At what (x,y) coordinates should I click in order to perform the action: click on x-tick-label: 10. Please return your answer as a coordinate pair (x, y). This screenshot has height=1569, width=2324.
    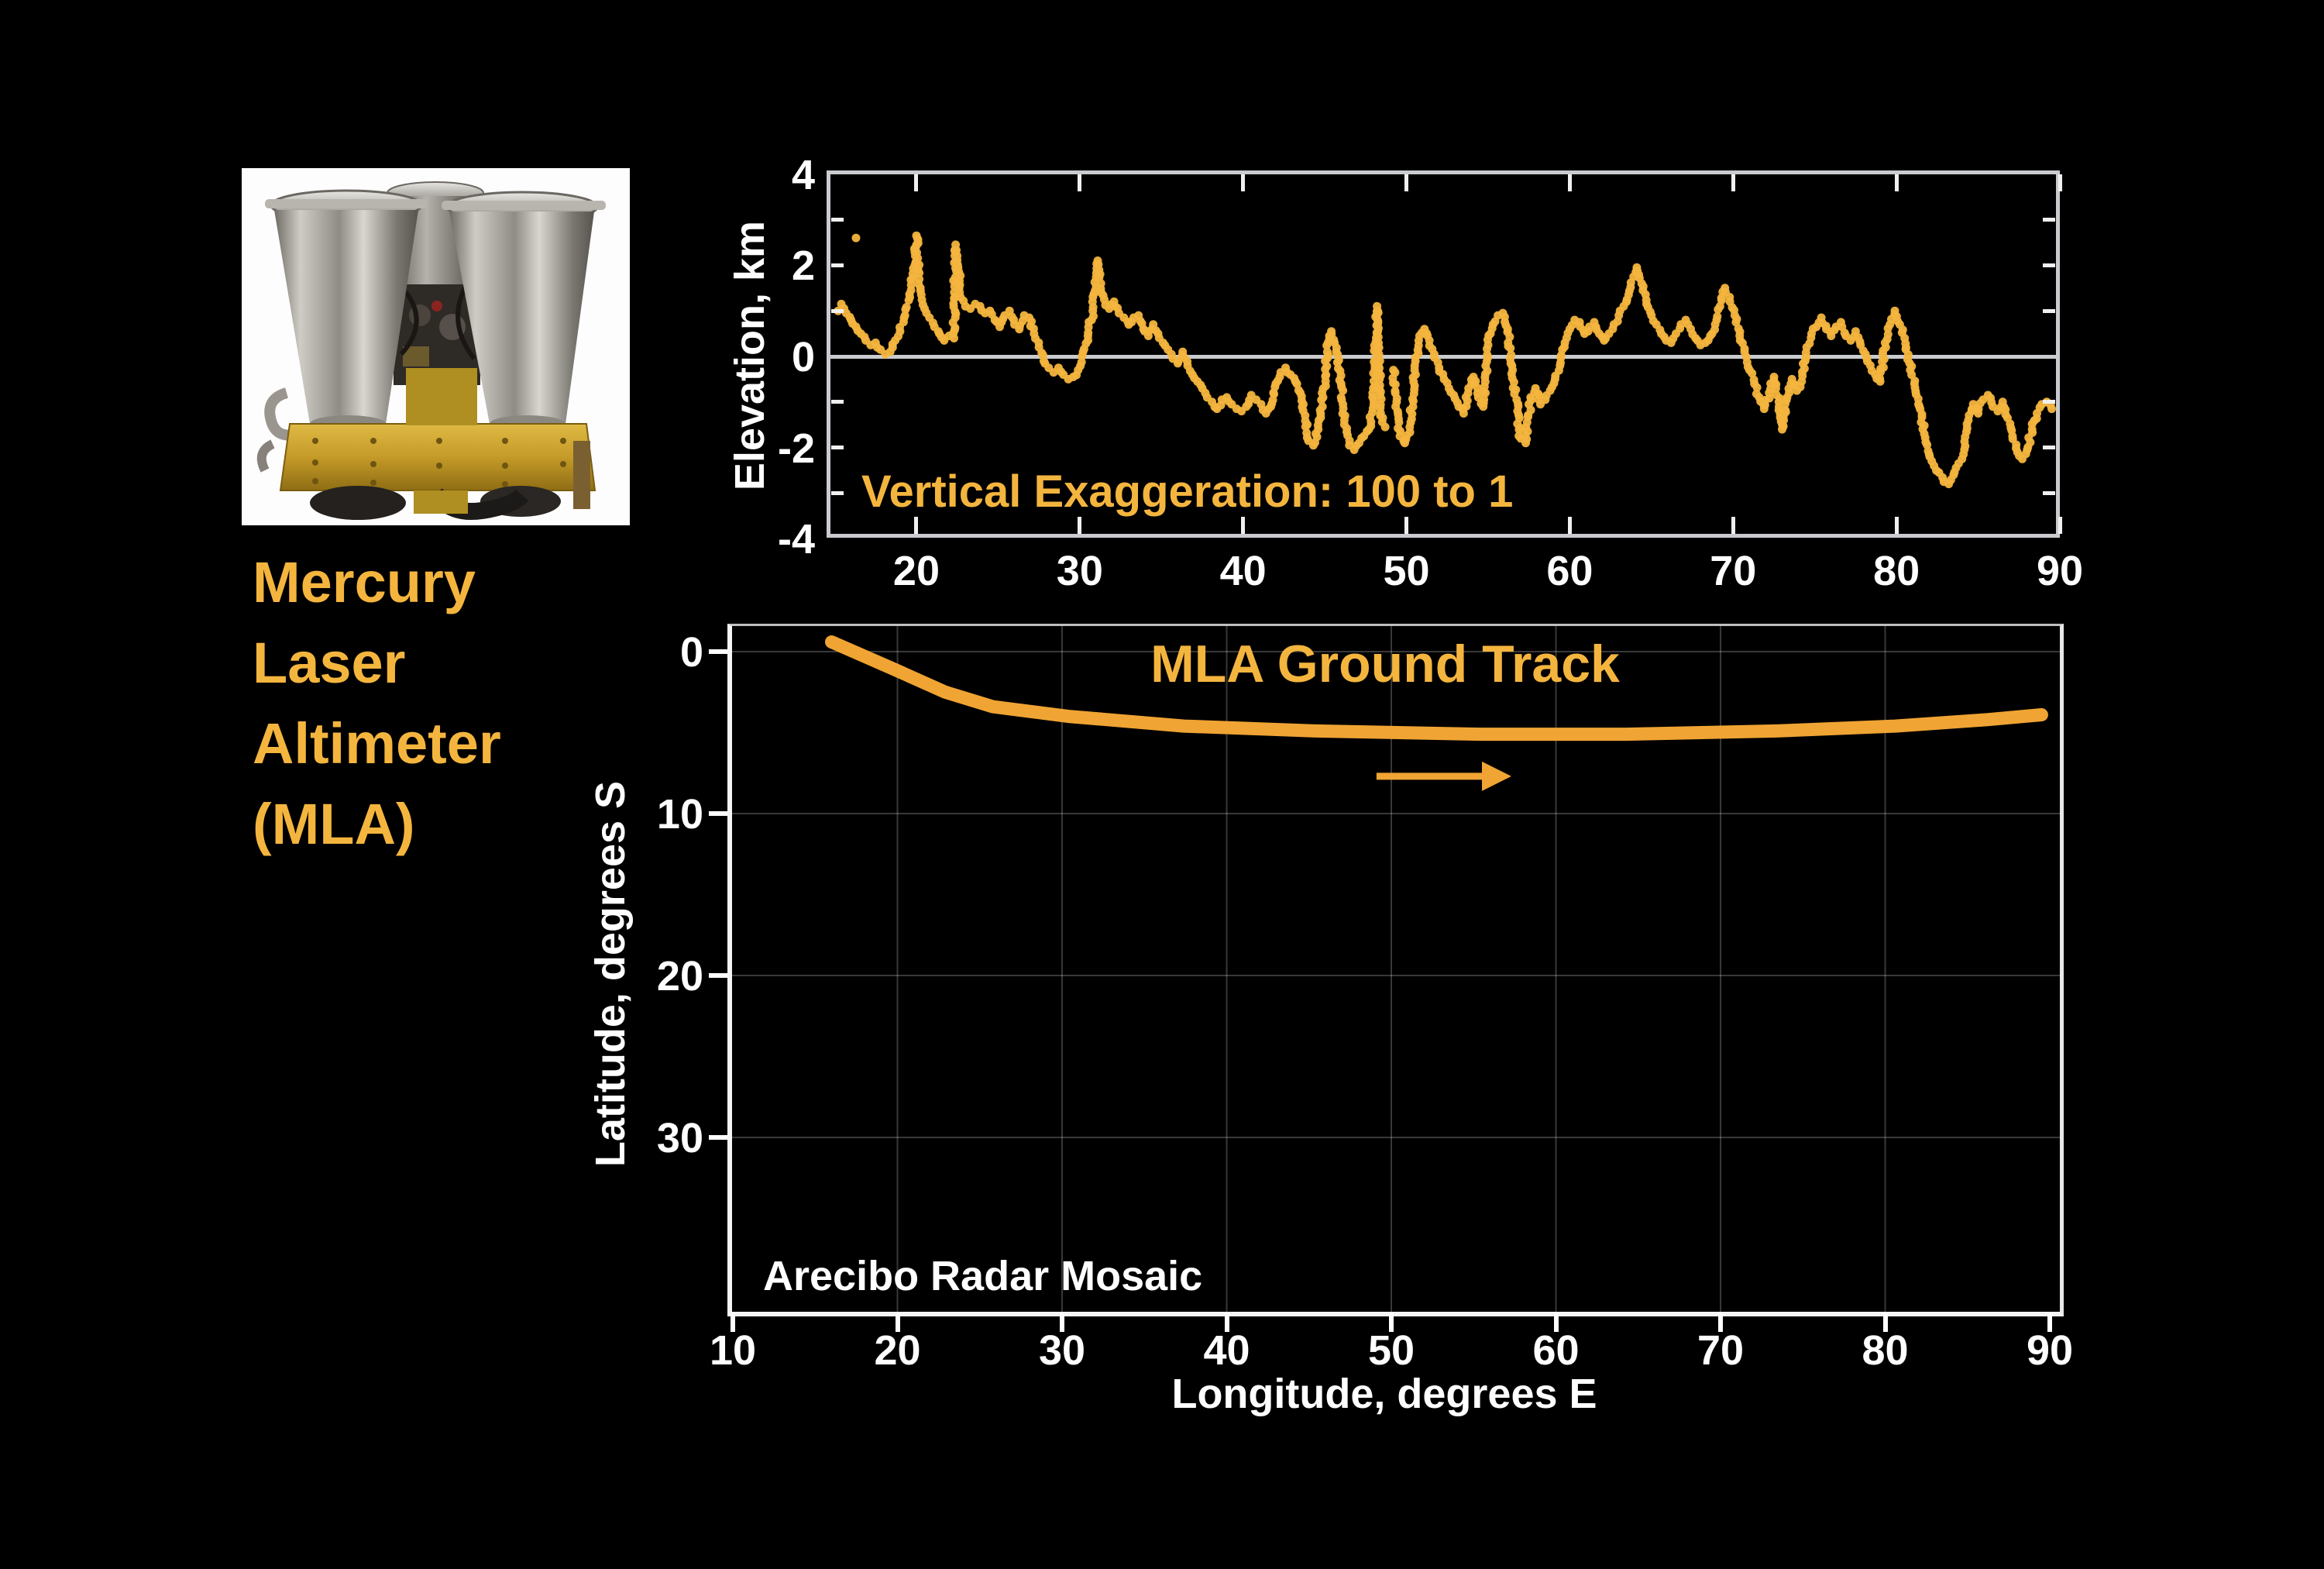
    Looking at the image, I should click on (733, 1351).